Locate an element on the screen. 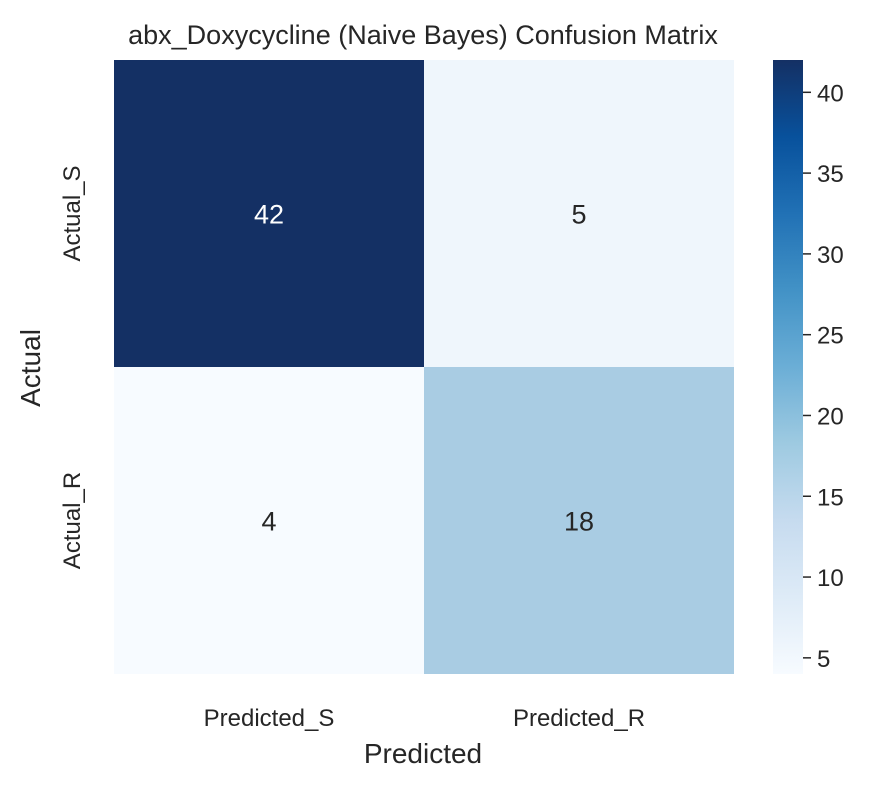  y-axis-ticks: Actual_S Actual_R is located at coordinates (72, 367).